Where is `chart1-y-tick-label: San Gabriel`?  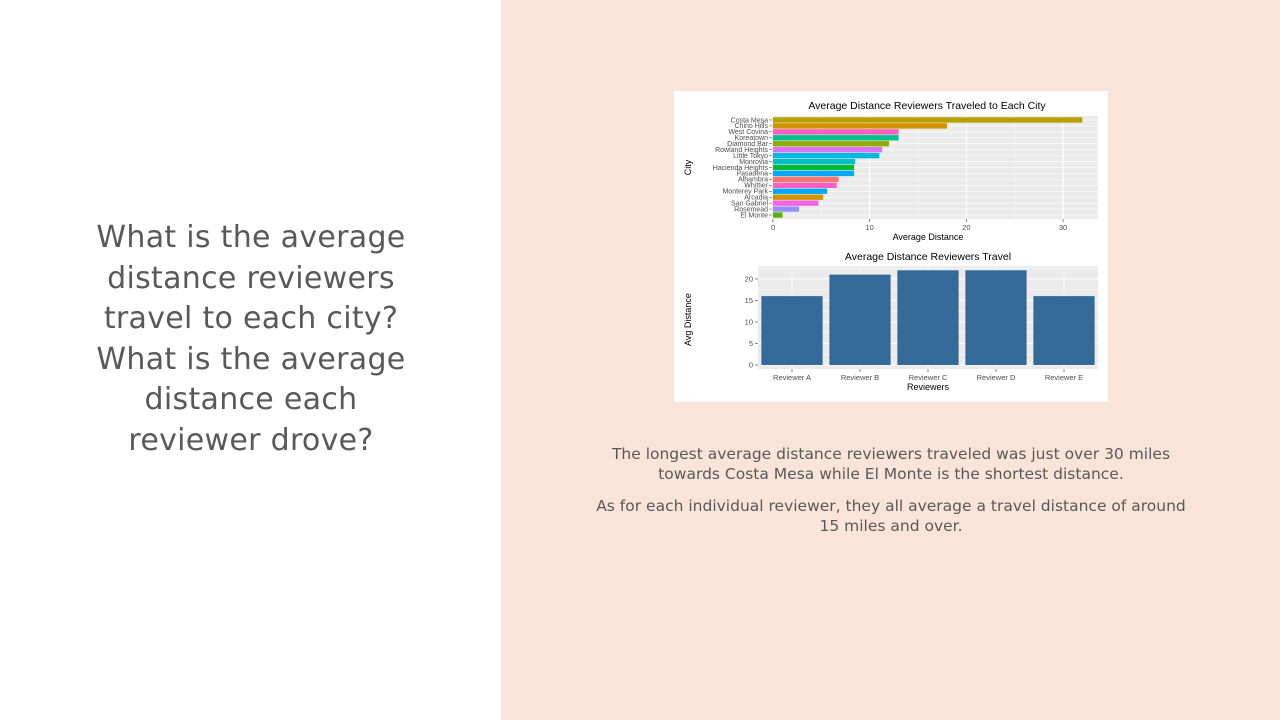
chart1-y-tick-label: San Gabriel is located at coordinates (749, 203).